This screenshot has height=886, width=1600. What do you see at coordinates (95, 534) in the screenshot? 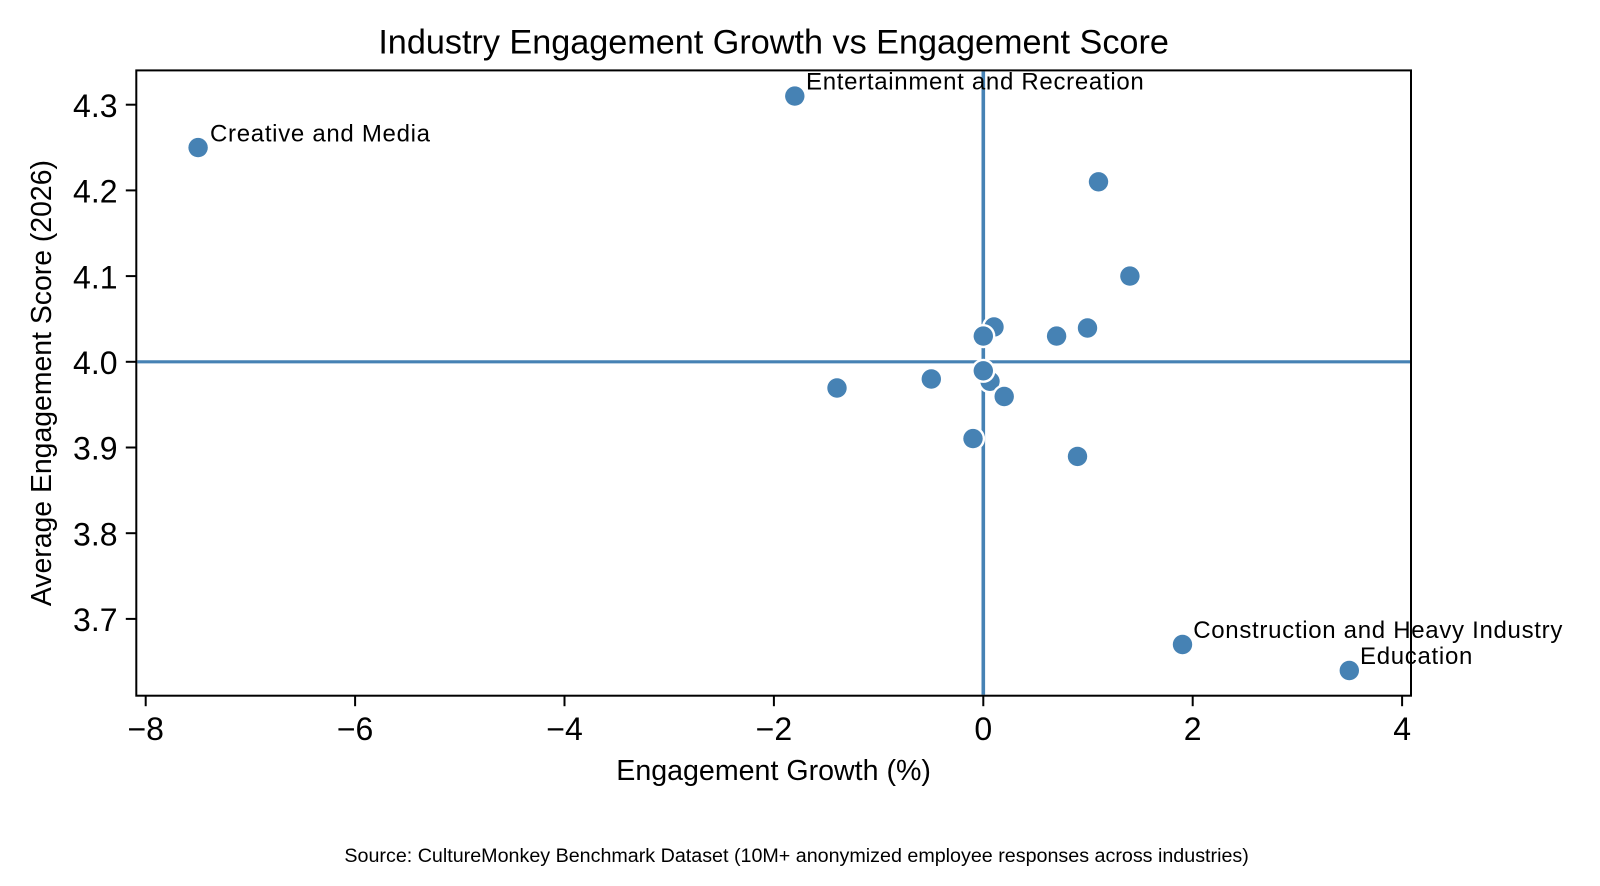
I see `svg-text: 3.8` at bounding box center [95, 534].